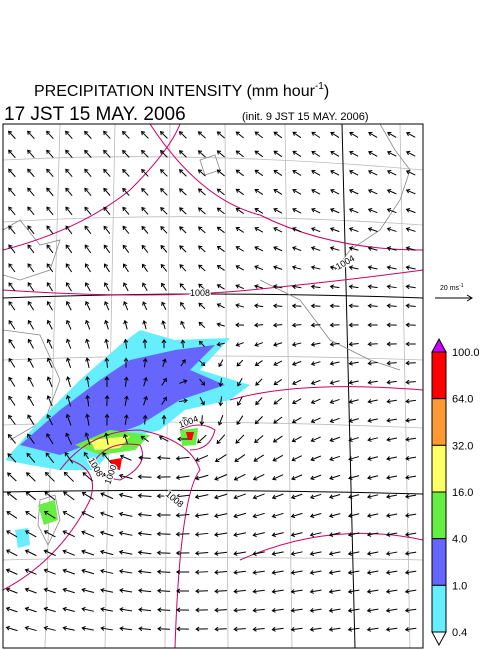  I want to click on isobar-label: 1008, so click(200, 293).